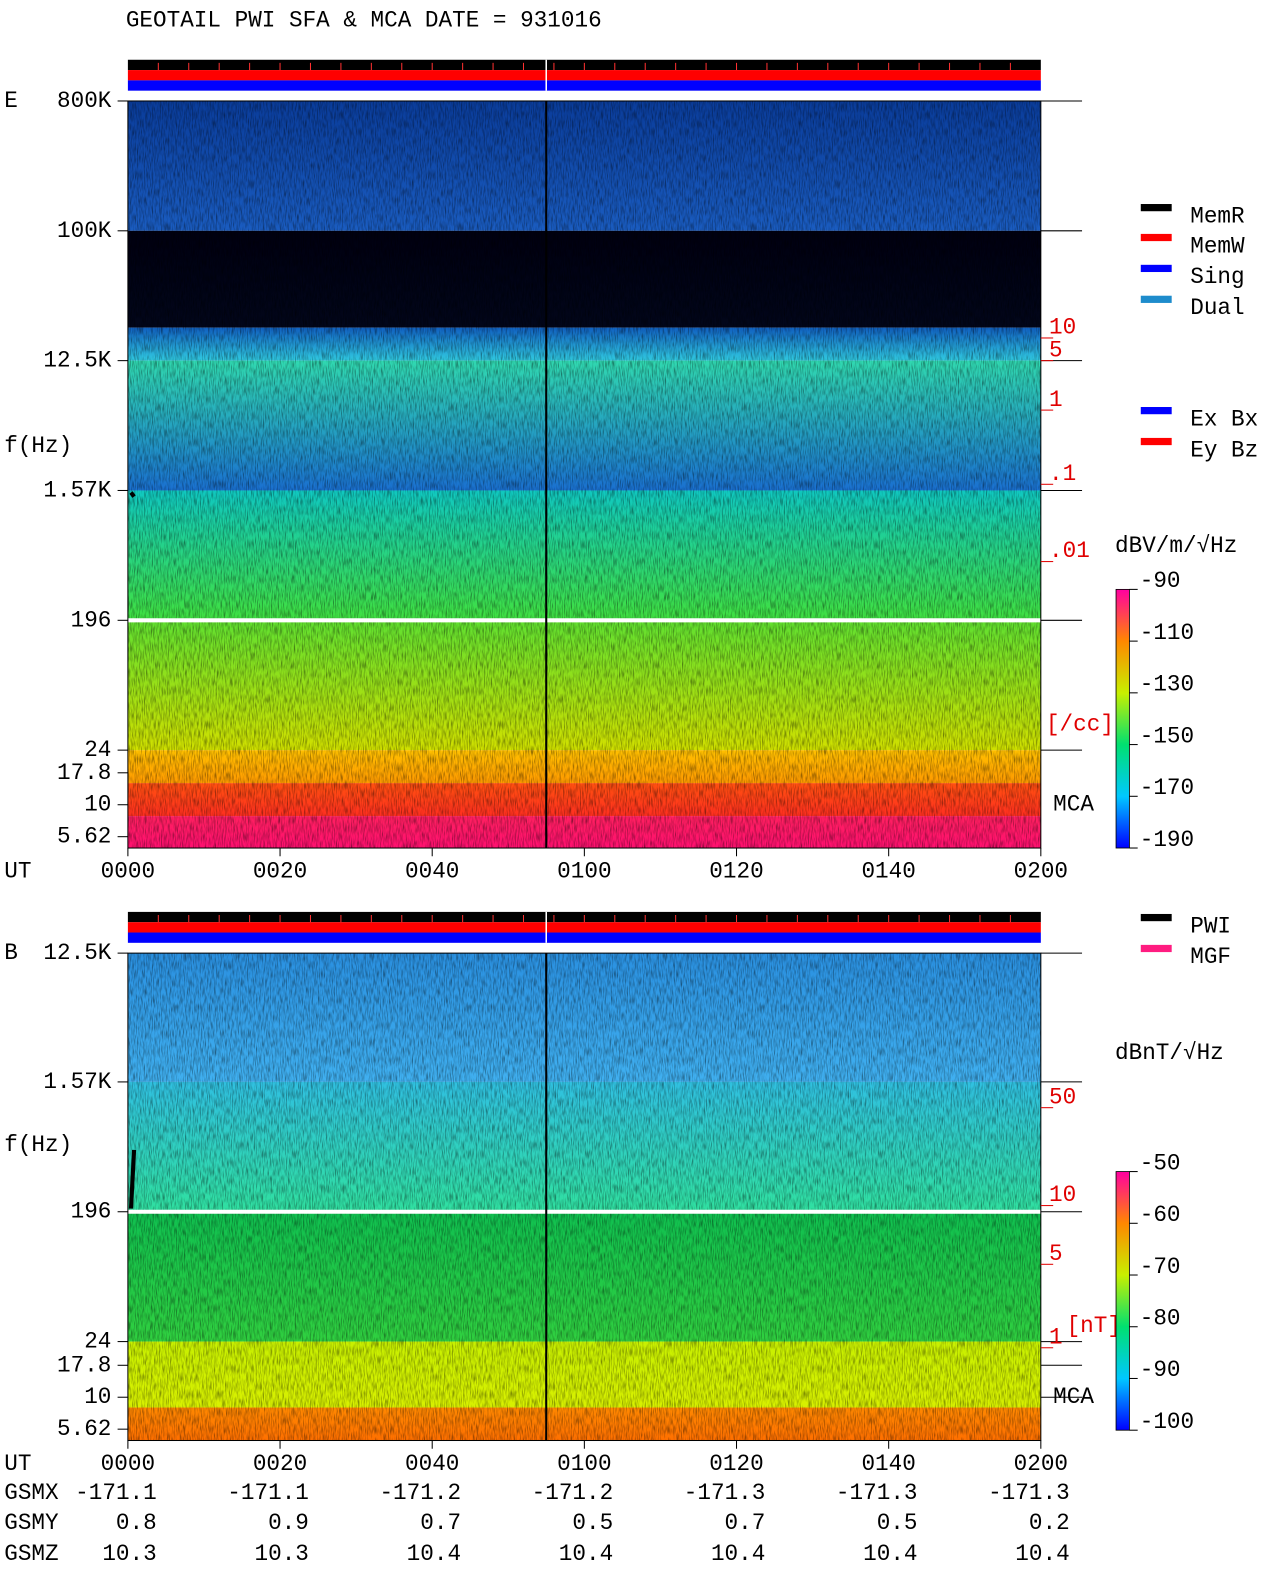 Image resolution: width=1280 pixels, height=1593 pixels. I want to click on ephemeris-name: GSMZ, so click(31, 1554).